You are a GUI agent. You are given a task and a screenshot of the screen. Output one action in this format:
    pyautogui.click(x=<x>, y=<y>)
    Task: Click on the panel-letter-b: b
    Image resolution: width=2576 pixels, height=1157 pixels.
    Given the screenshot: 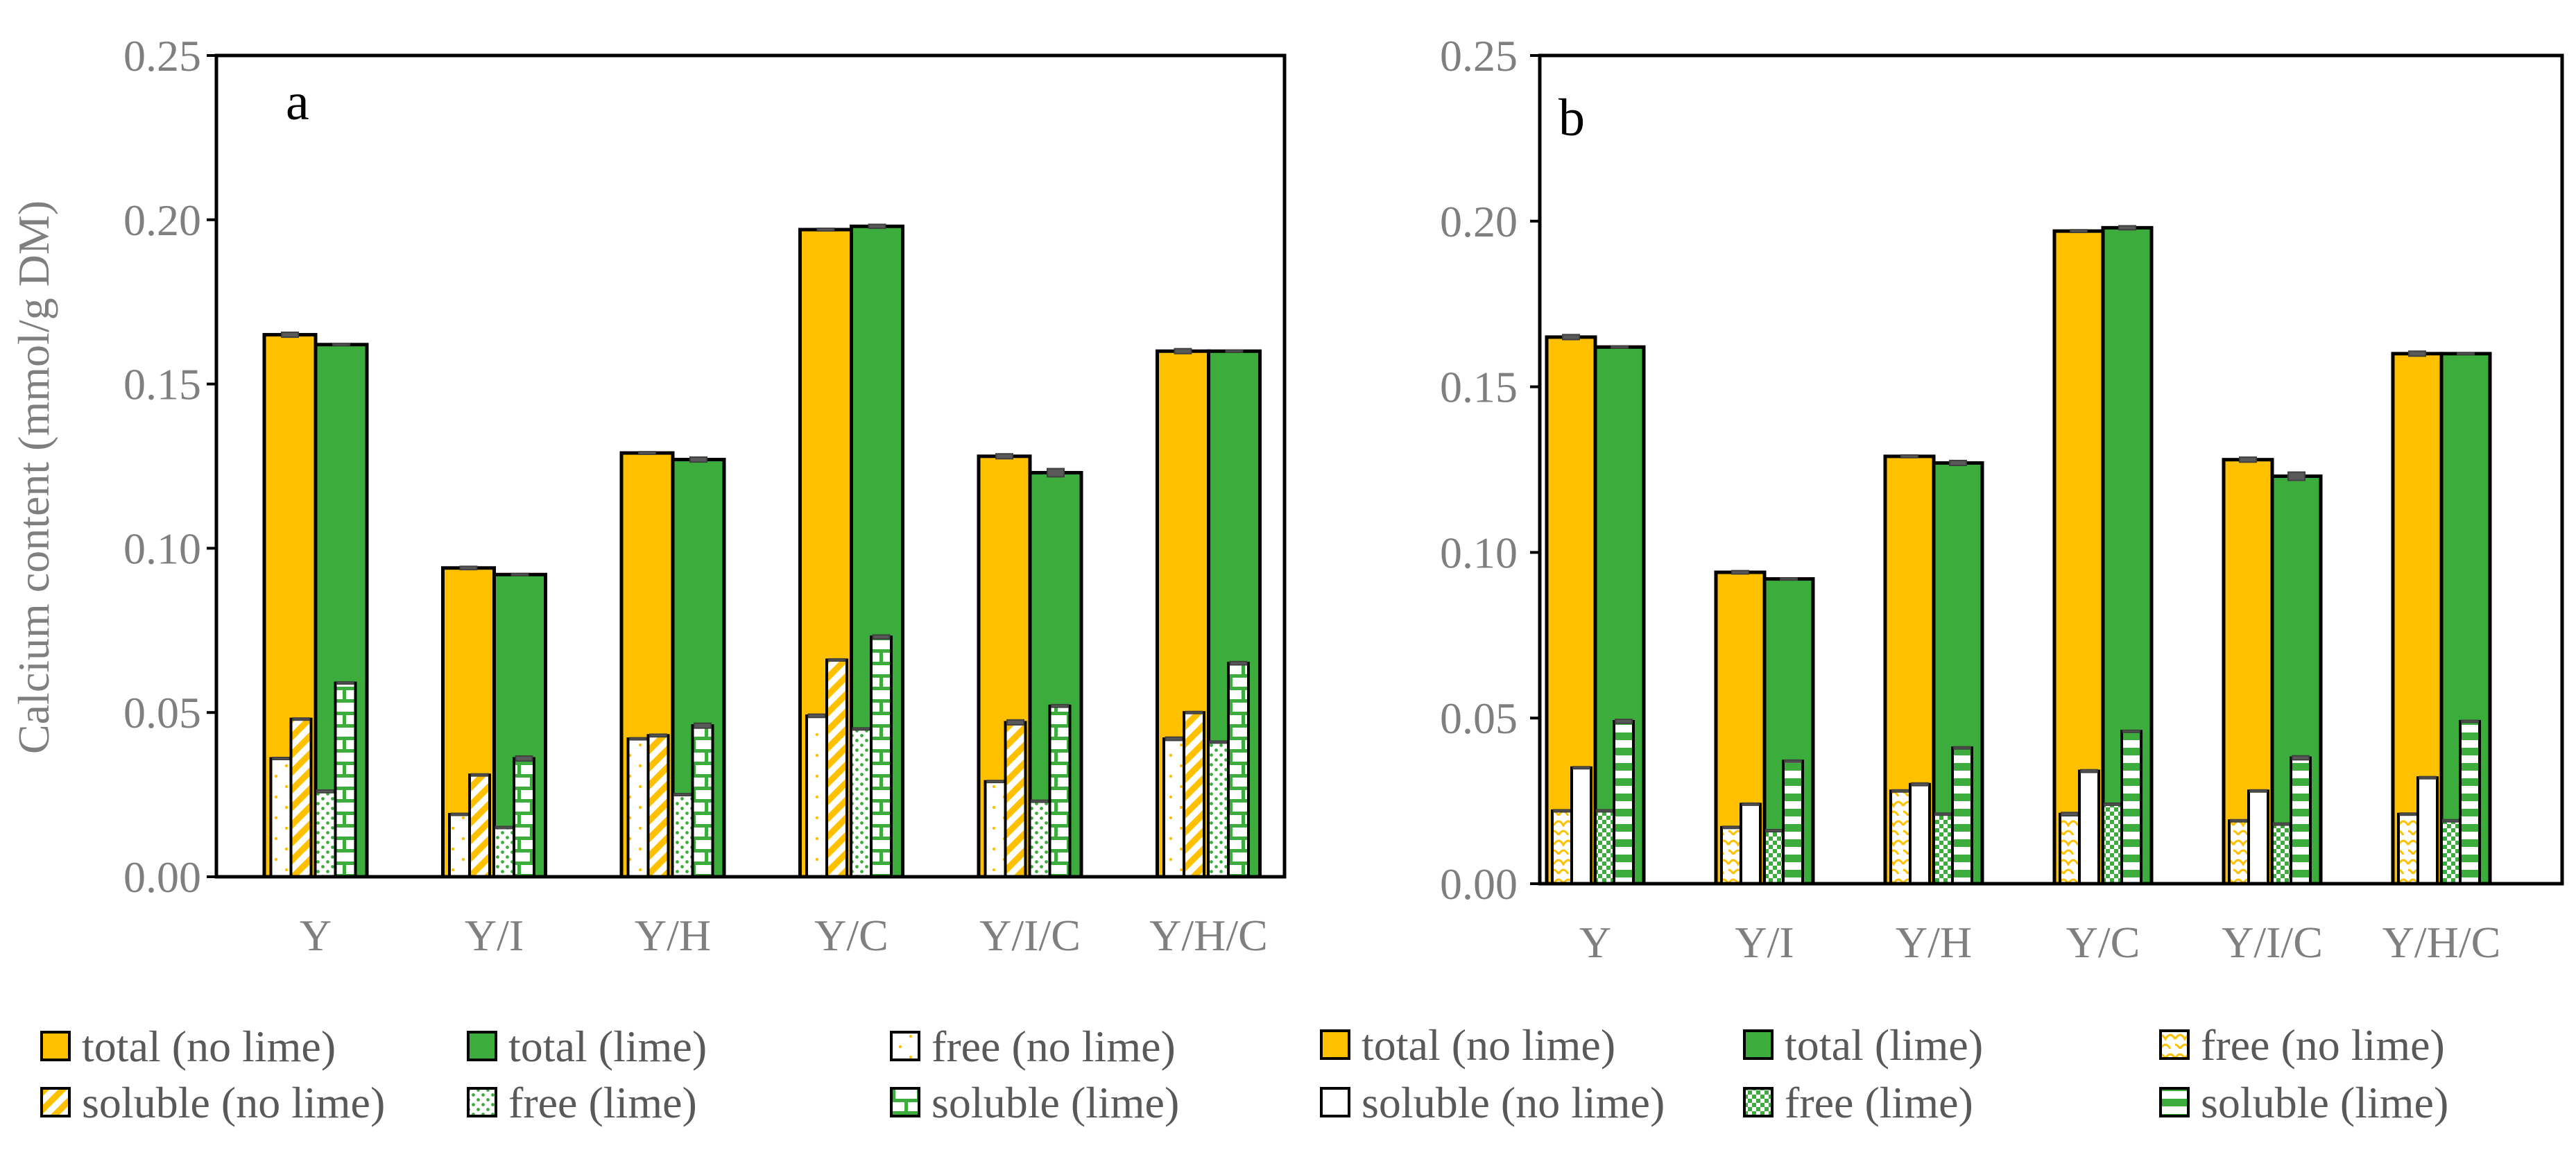 What is the action you would take?
    pyautogui.click(x=1572, y=118)
    